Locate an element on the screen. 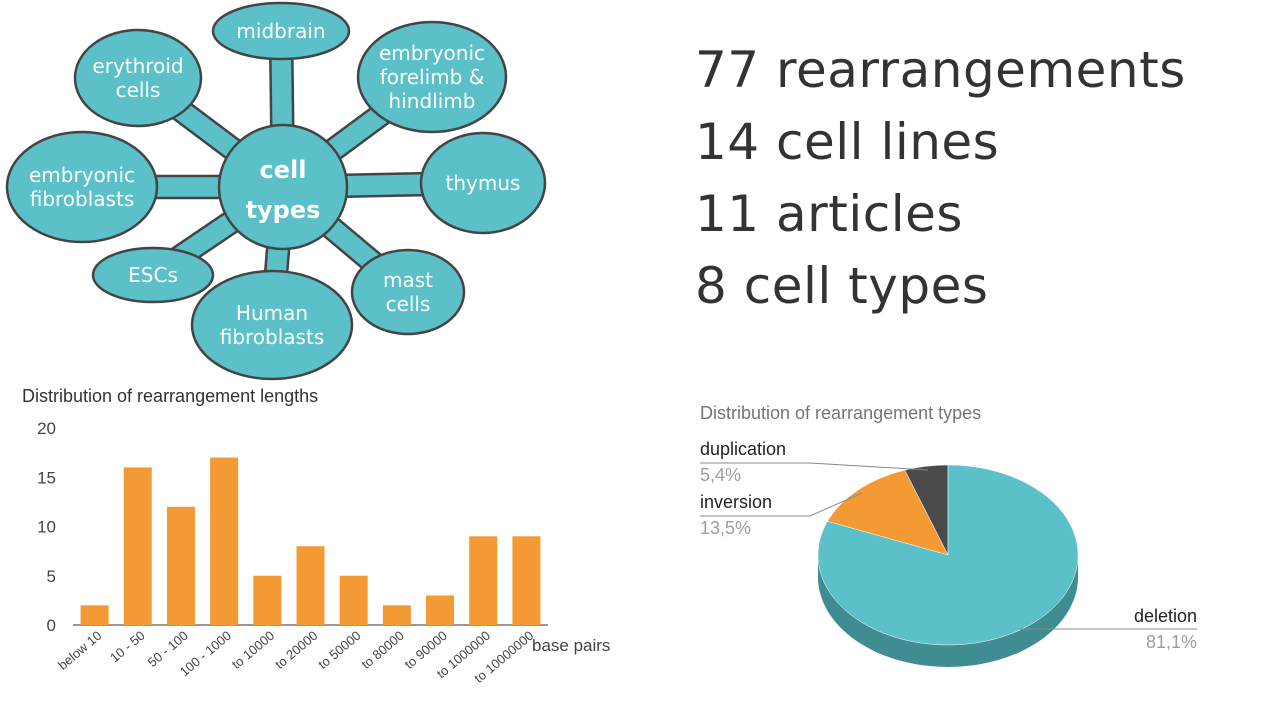 Image resolution: width=1280 pixels, height=720 pixels. pie-slice-deletion is located at coordinates (948, 555).